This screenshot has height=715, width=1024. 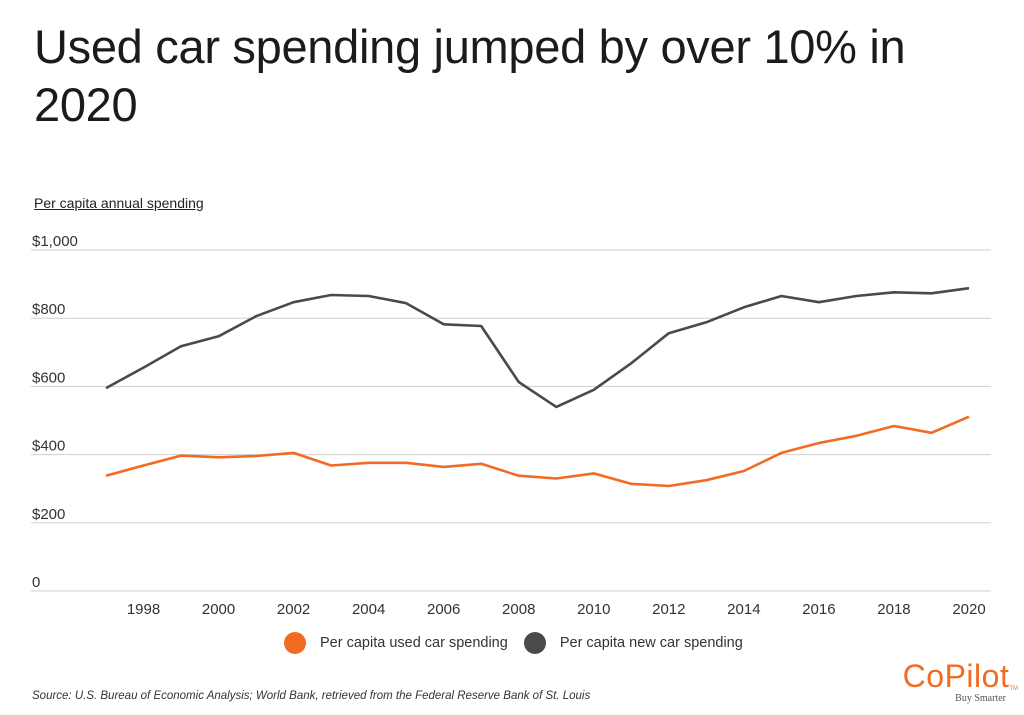 I want to click on y-tick-label: $200, so click(x=48, y=514).